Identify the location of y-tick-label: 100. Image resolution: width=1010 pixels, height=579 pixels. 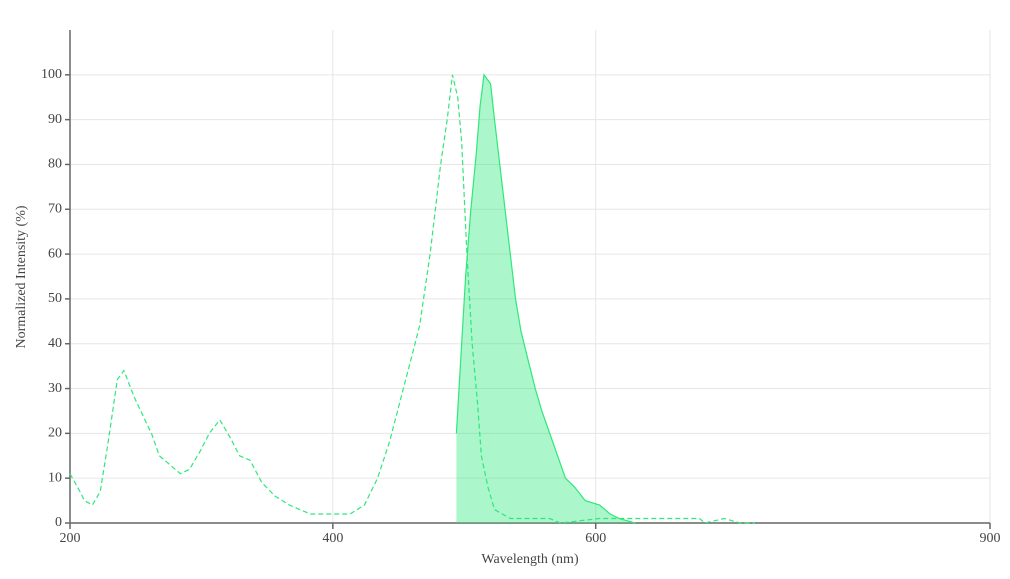
(51, 74).